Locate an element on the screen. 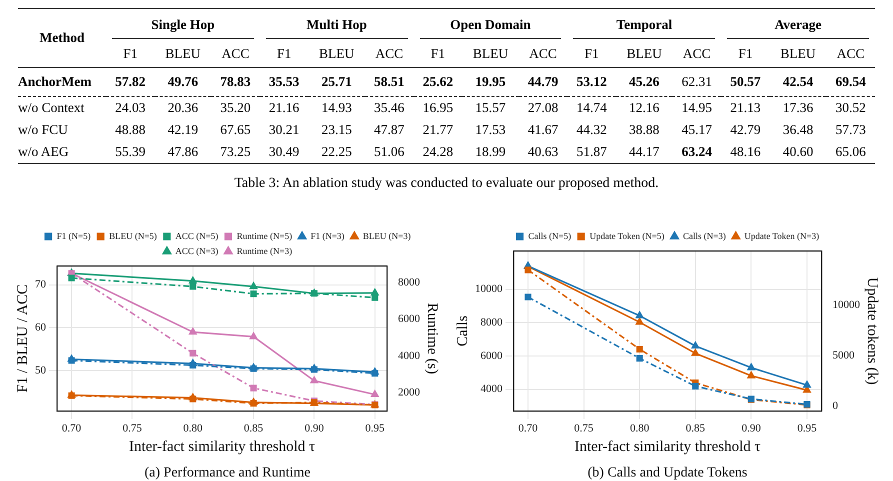 The image size is (893, 481). data-label: 57.82 is located at coordinates (130, 82).